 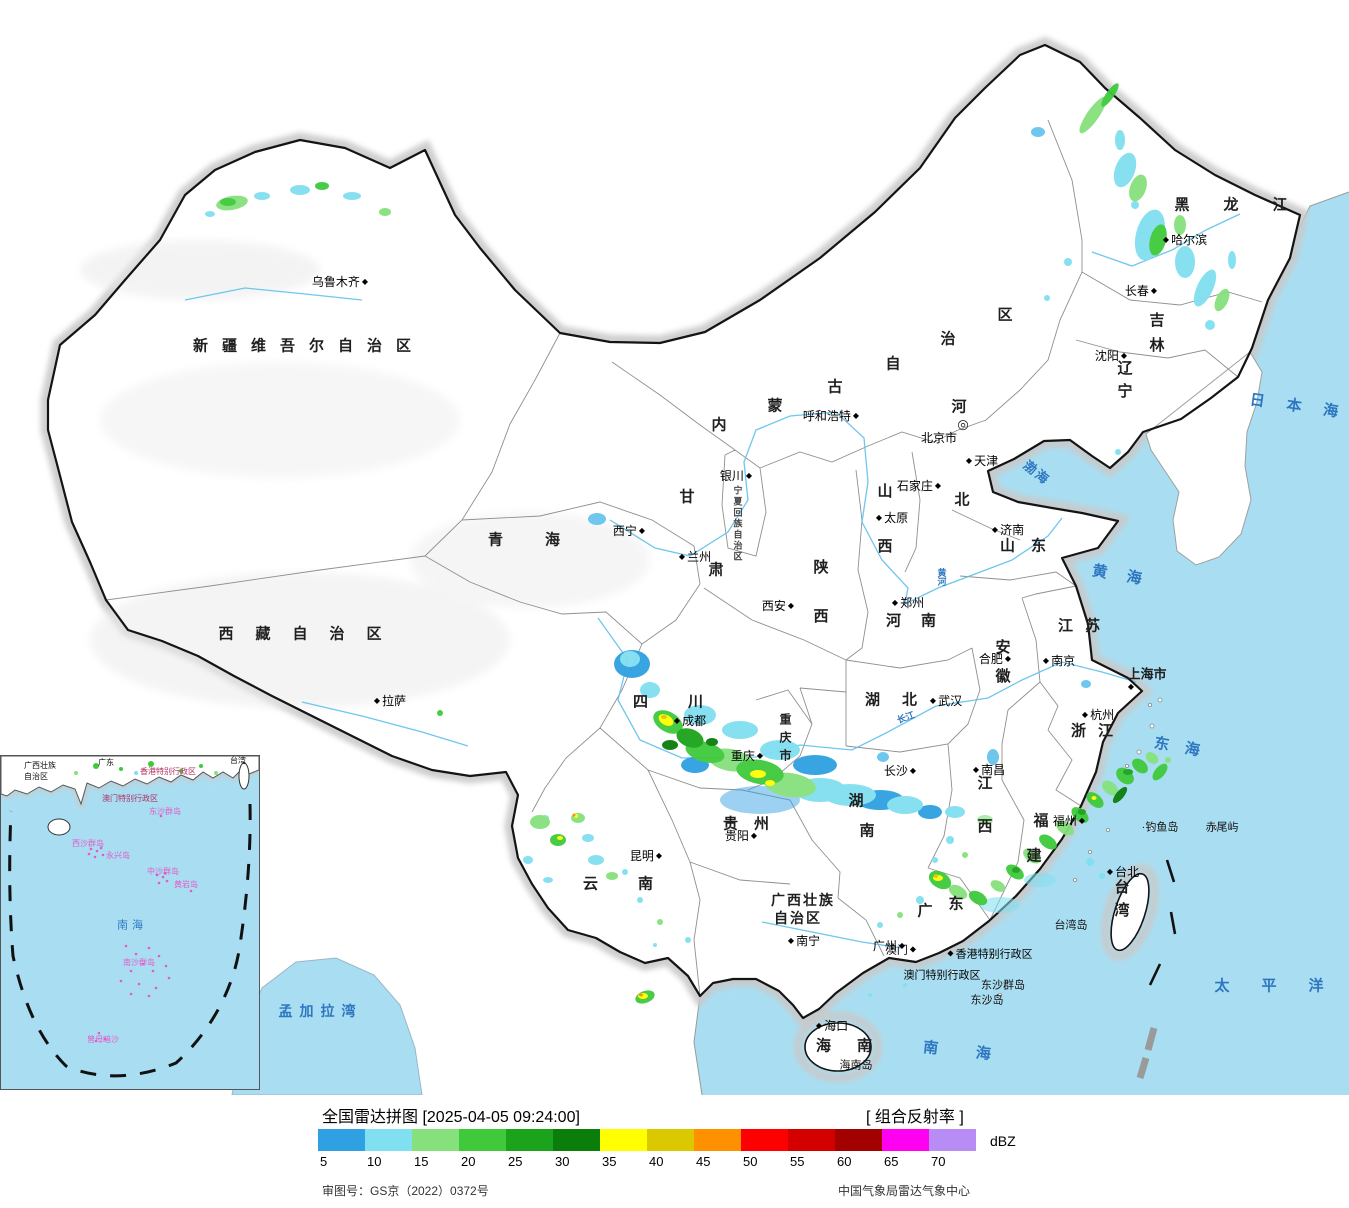 I want to click on legend-tick: 30, so click(x=562, y=1161).